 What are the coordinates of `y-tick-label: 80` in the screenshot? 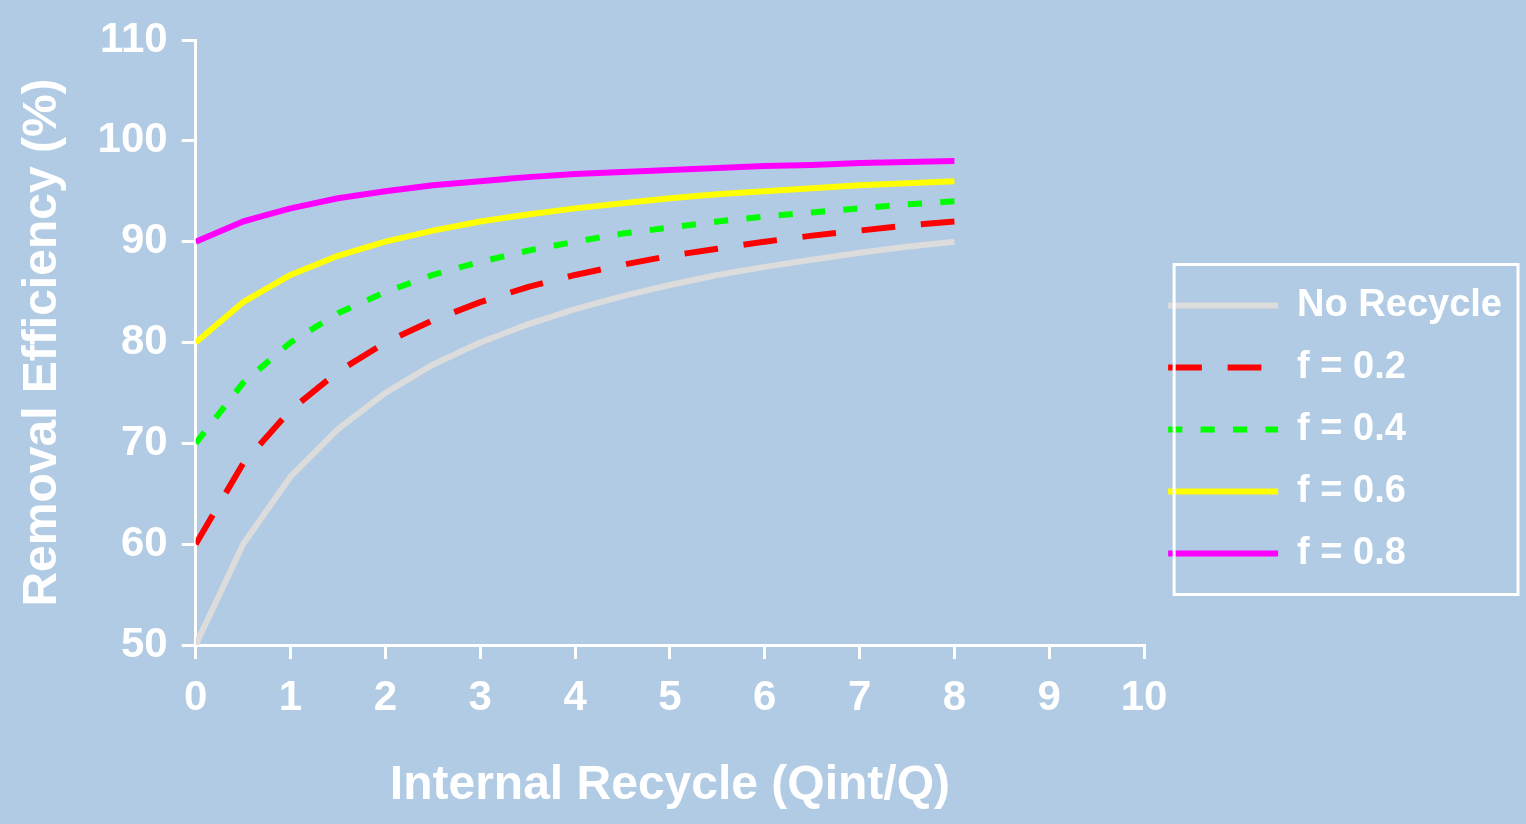 It's located at (144, 340).